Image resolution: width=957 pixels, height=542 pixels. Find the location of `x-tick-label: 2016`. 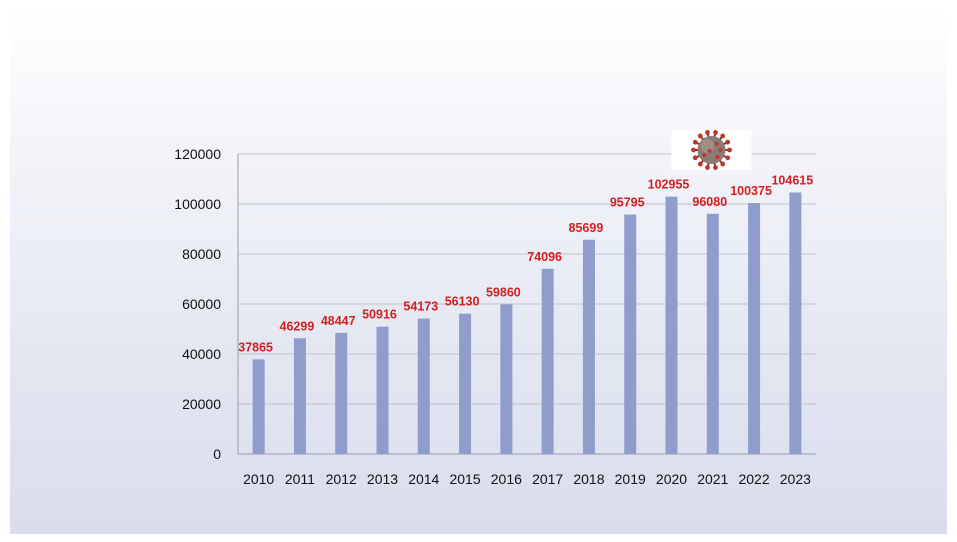

x-tick-label: 2016 is located at coordinates (506, 479).